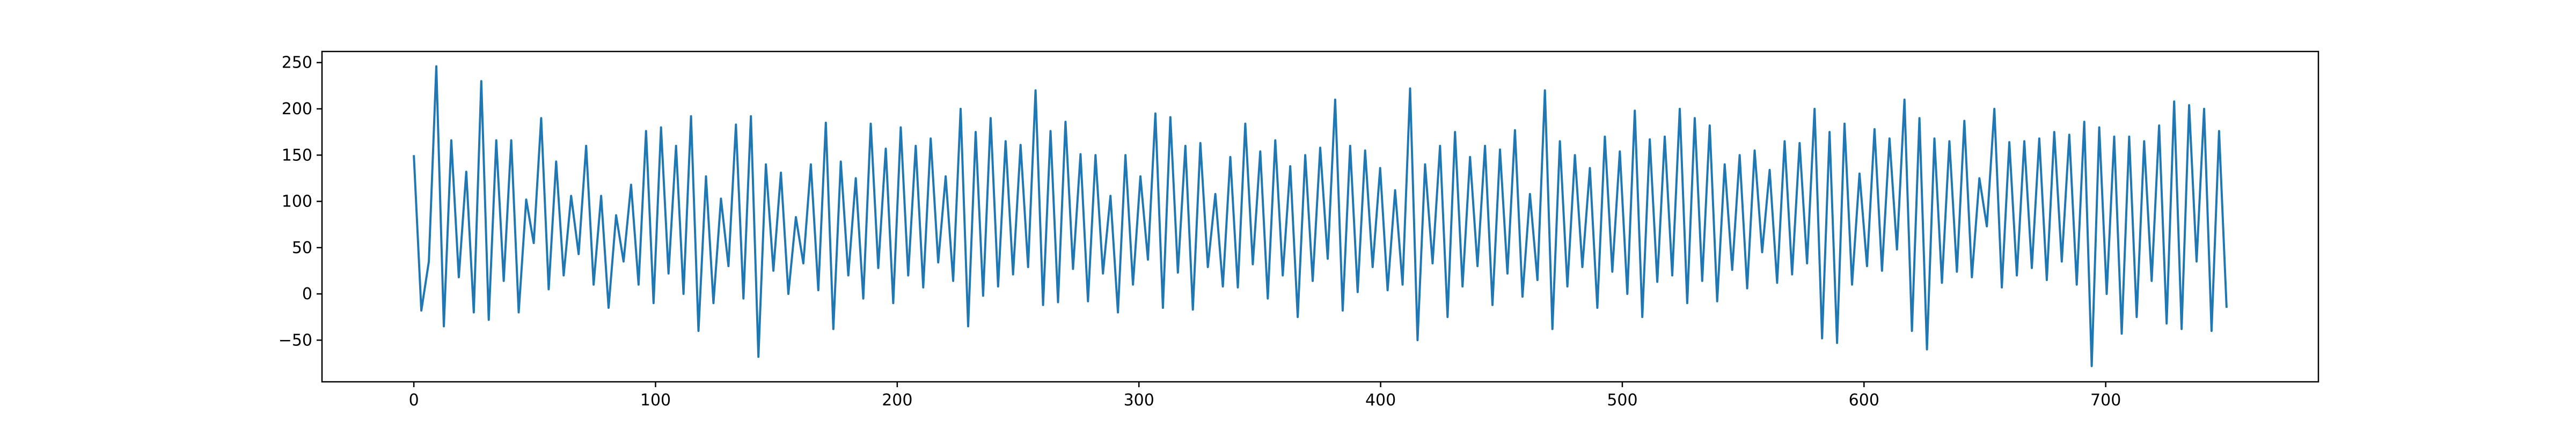  I want to click on y-tick-label: 200, so click(297, 109).